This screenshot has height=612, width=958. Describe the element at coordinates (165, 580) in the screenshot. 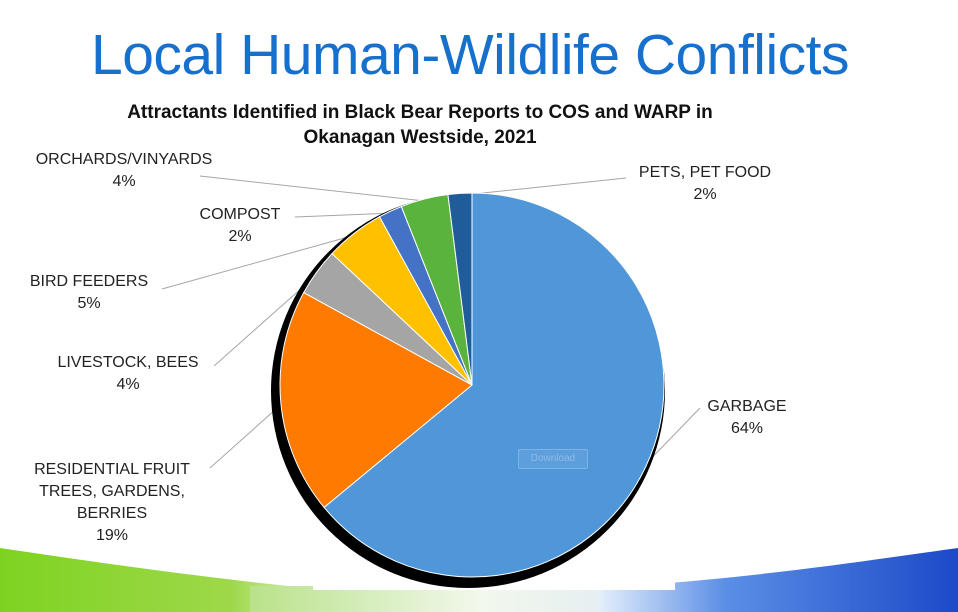

I see `footer-wave-green` at that location.